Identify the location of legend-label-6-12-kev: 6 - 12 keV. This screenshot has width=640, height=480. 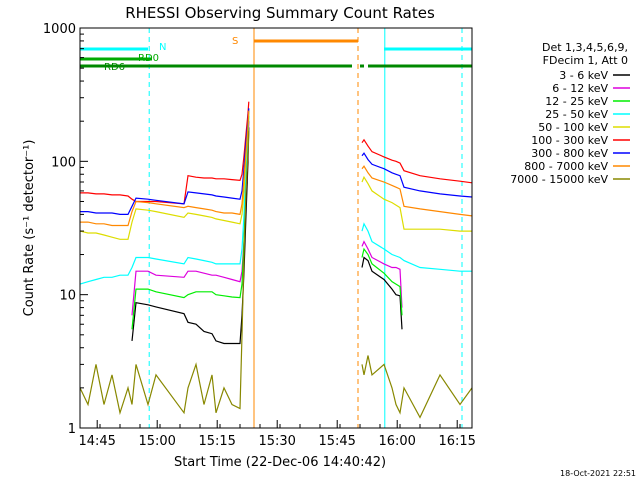
(580, 88).